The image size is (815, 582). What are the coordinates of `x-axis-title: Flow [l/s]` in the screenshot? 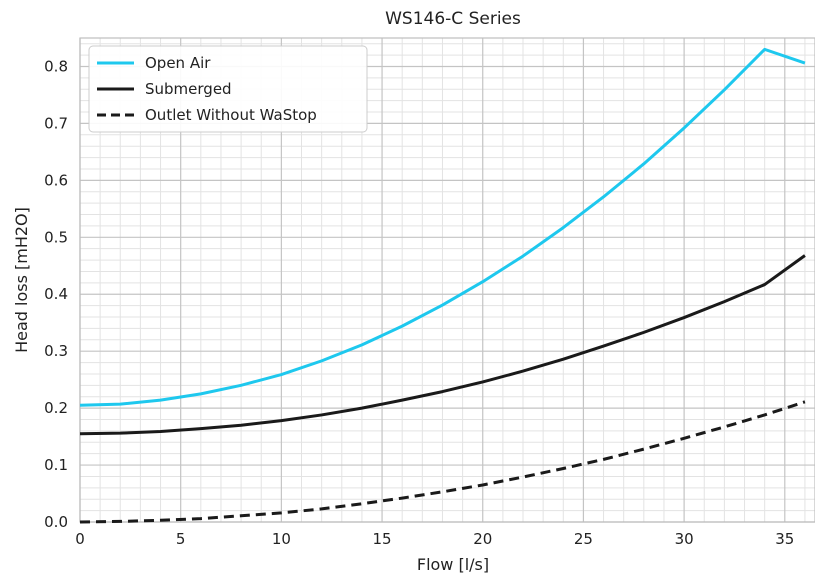 It's located at (453, 564).